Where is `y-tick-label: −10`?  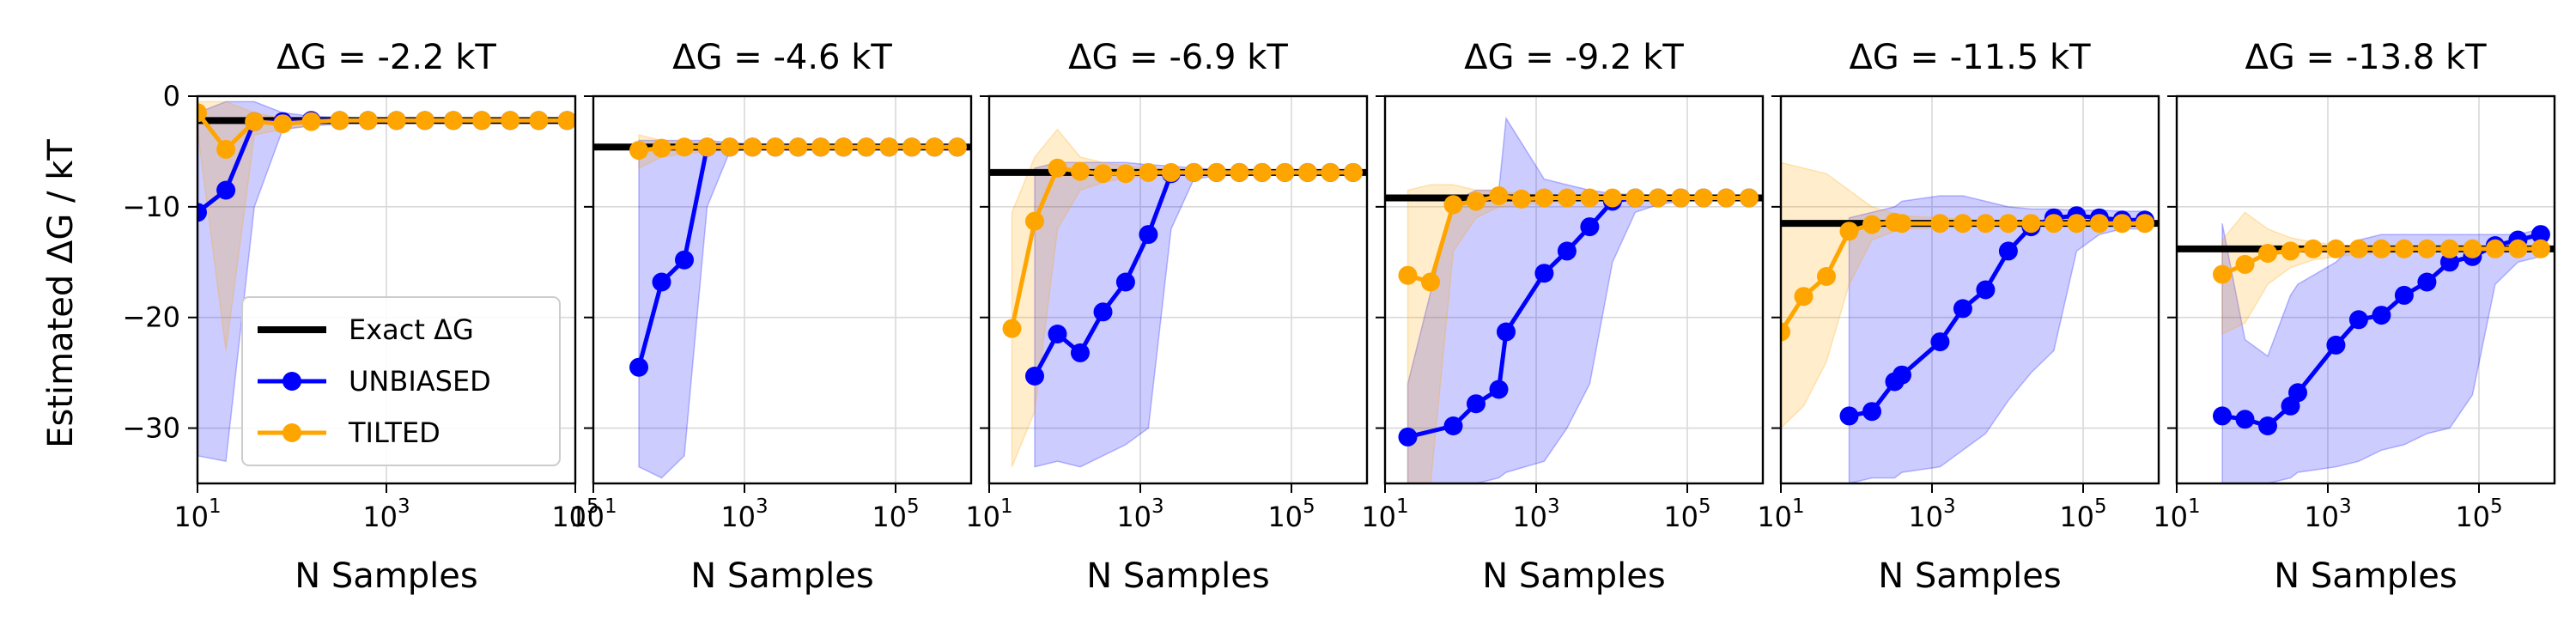
y-tick-label: −10 is located at coordinates (151, 207).